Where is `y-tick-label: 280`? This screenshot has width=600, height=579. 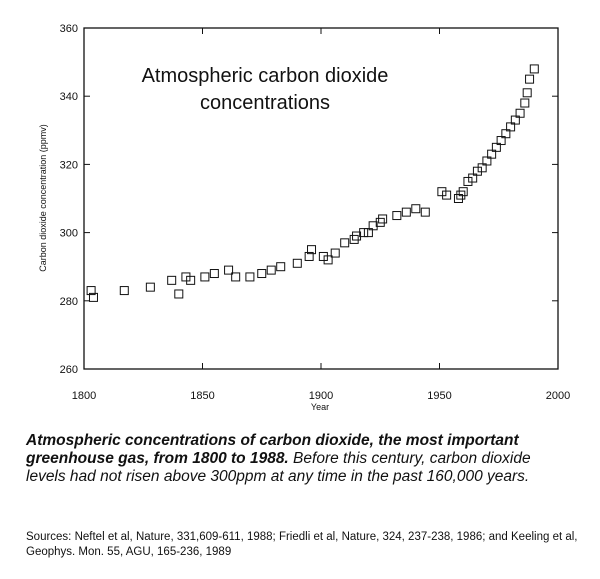 y-tick-label: 280 is located at coordinates (69, 302).